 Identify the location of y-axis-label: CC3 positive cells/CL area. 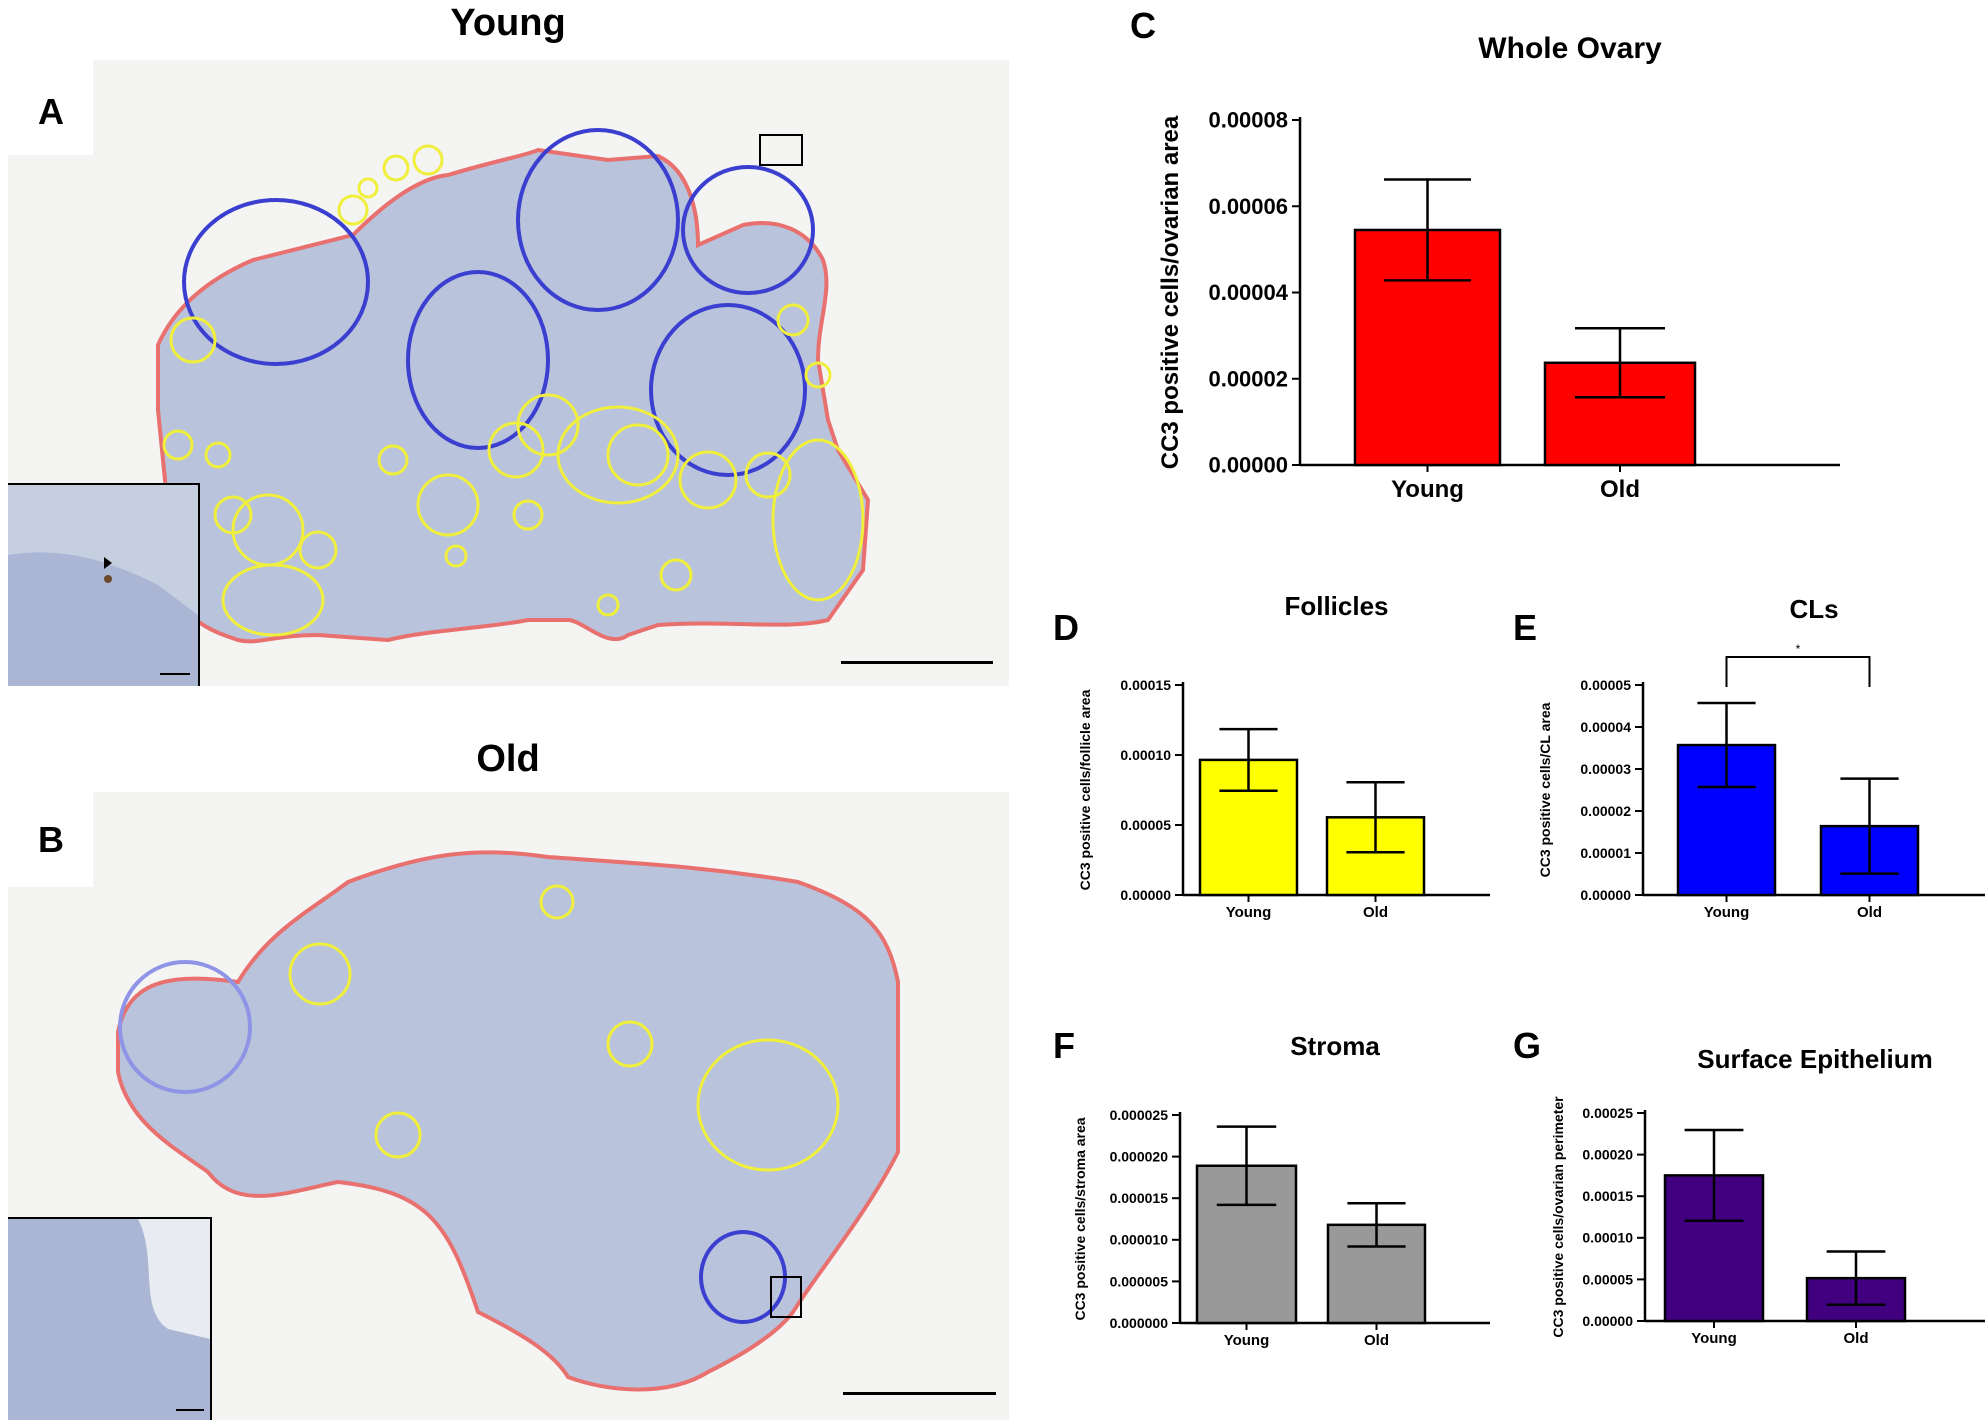
(1545, 789).